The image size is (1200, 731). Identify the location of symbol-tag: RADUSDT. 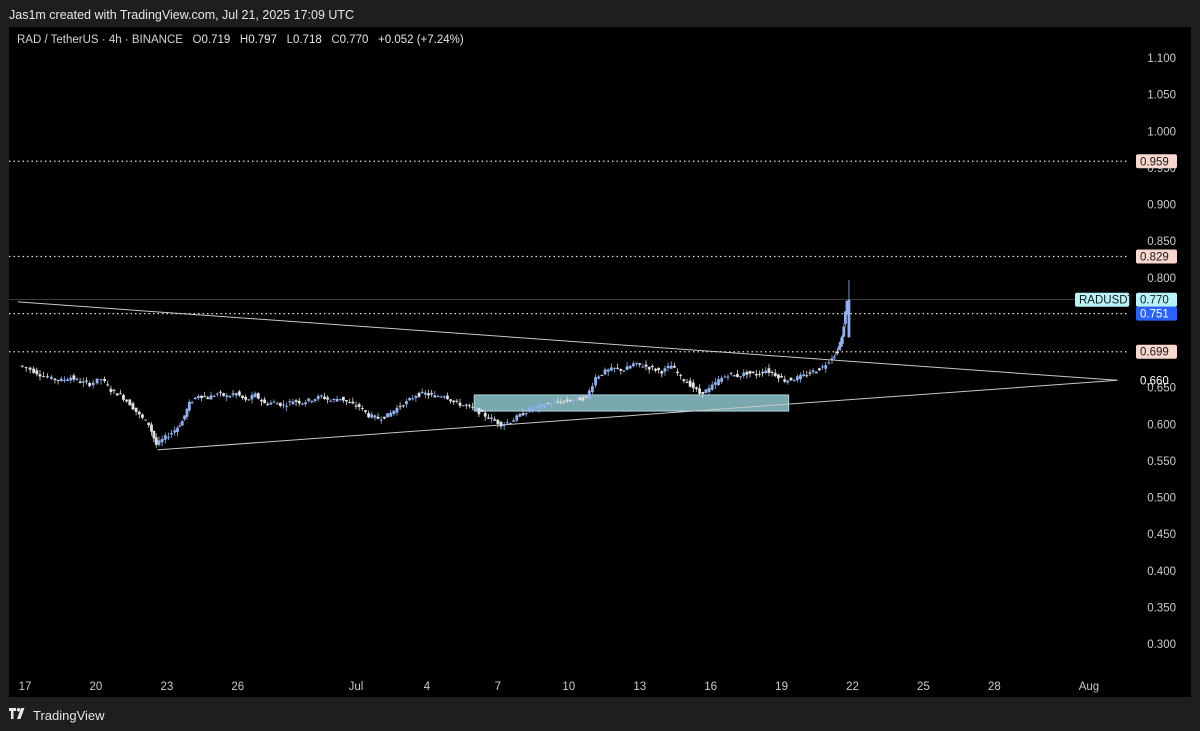
(1107, 301).